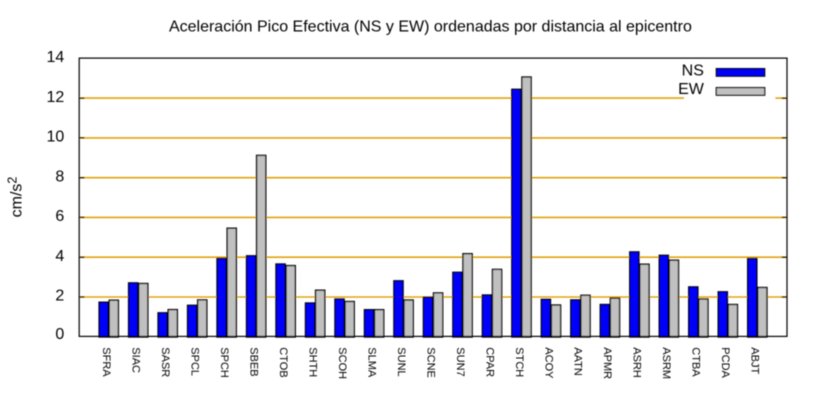 Image resolution: width=820 pixels, height=400 pixels. I want to click on svg-text: STCH, so click(519, 362).